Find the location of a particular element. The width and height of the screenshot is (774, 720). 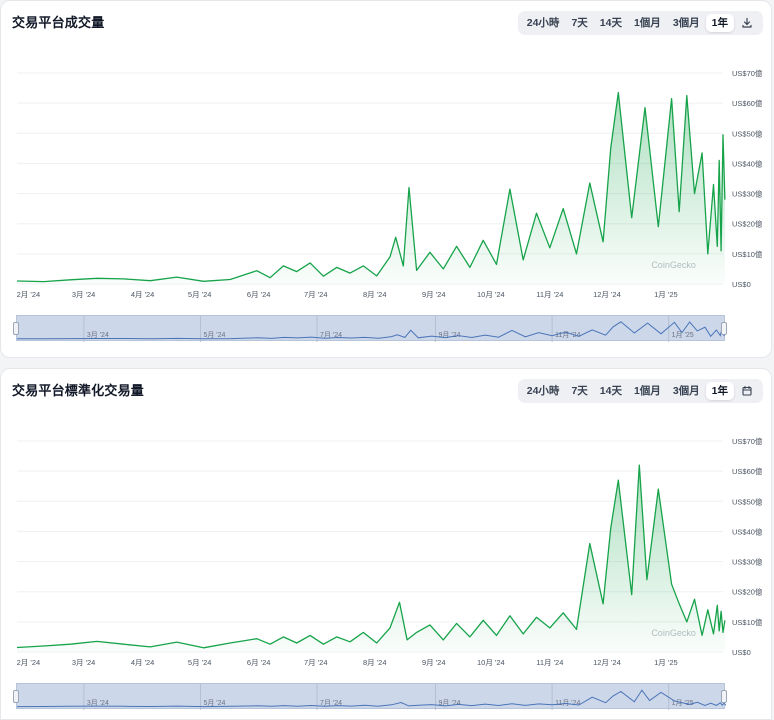

chart-title: 交易平台標準化交易量 is located at coordinates (78, 390).